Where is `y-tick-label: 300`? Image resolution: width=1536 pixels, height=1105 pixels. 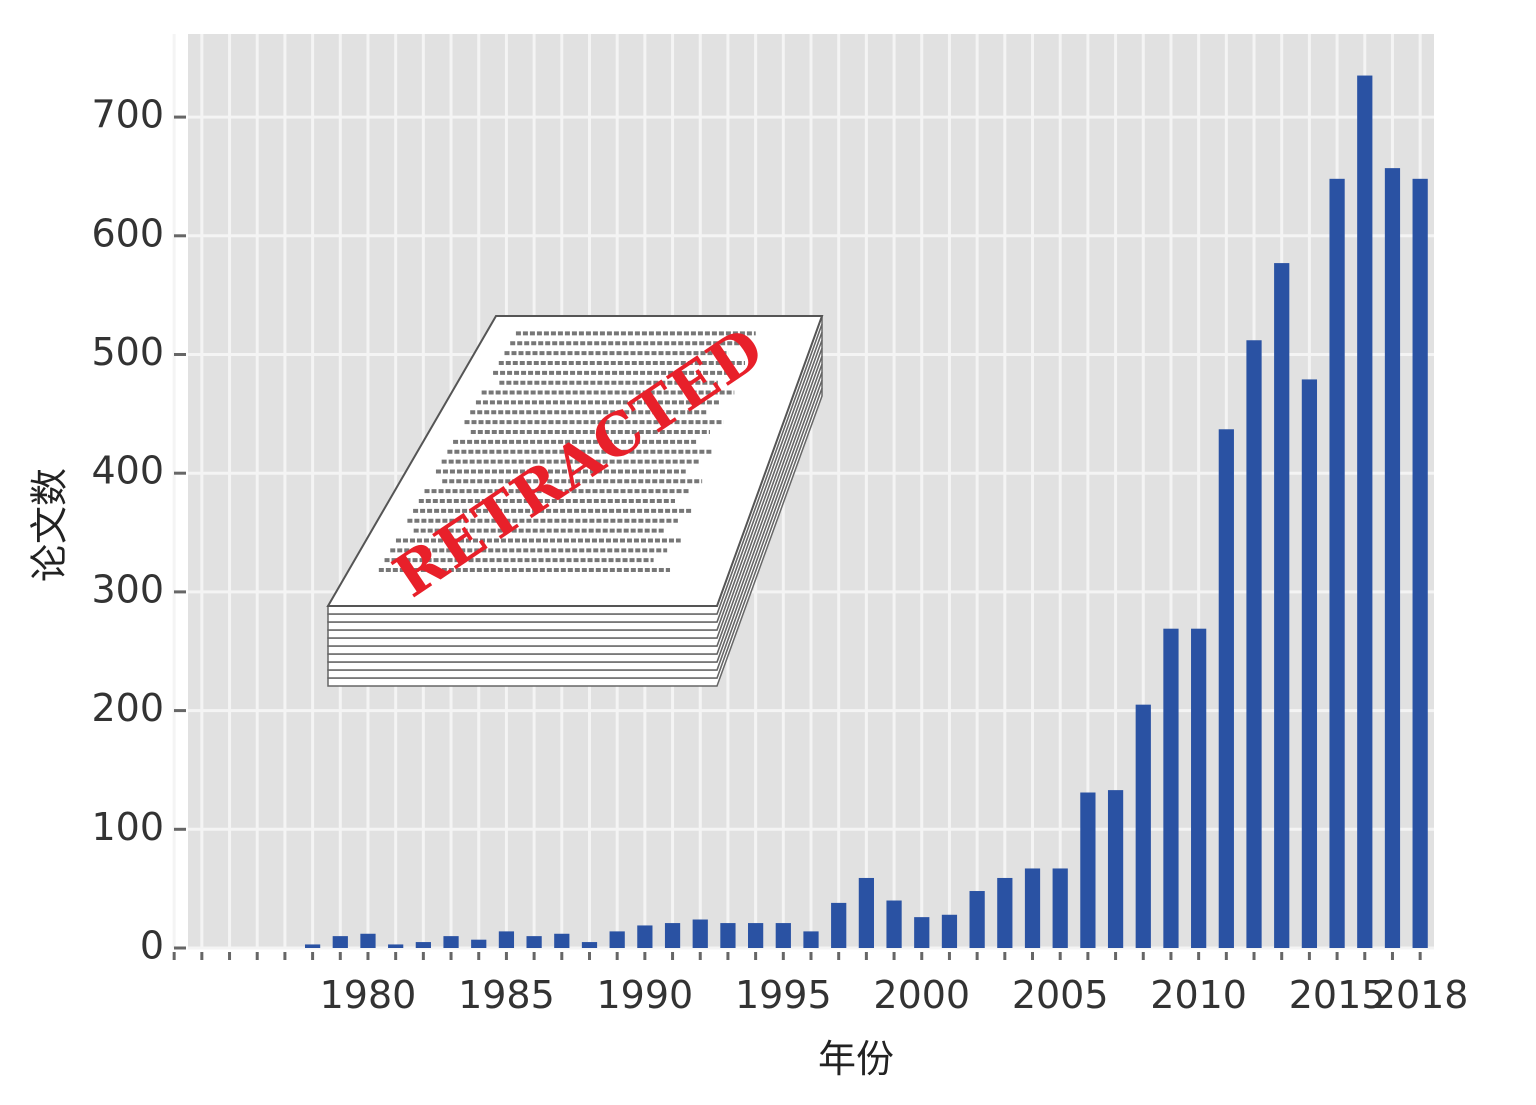
y-tick-label: 300 is located at coordinates (127, 589).